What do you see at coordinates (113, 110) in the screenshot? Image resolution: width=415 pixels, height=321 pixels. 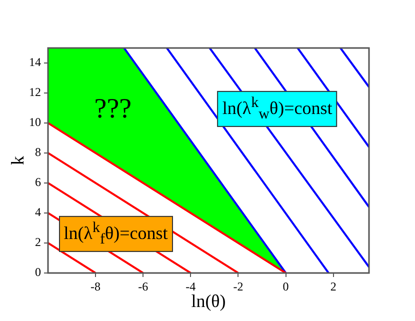 I see `annotation: ???` at bounding box center [113, 110].